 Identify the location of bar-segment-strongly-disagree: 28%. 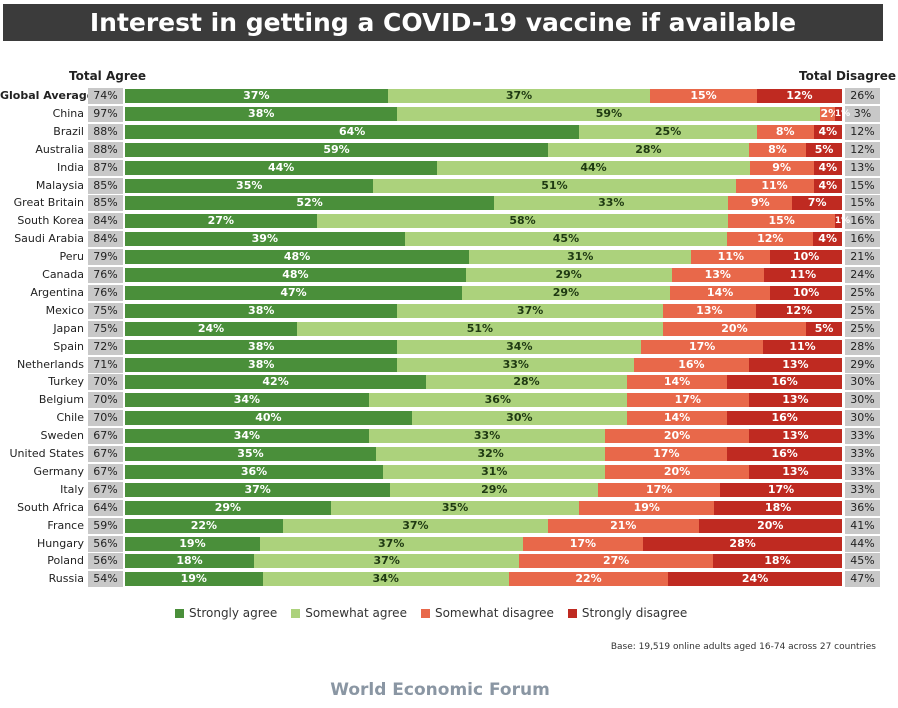
(742, 543).